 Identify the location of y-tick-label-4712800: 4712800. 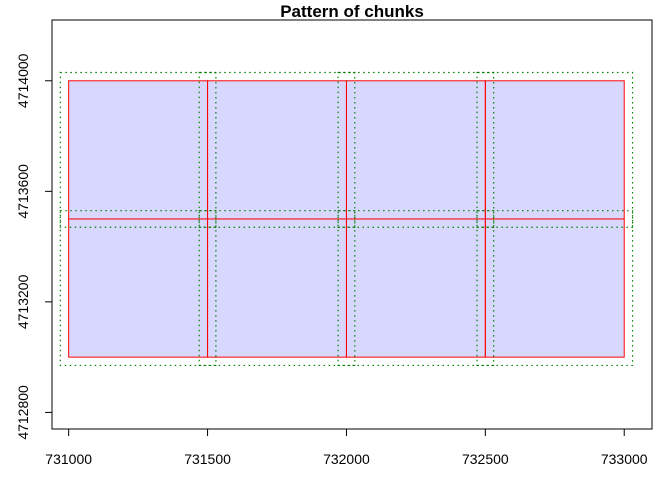
(23, 412).